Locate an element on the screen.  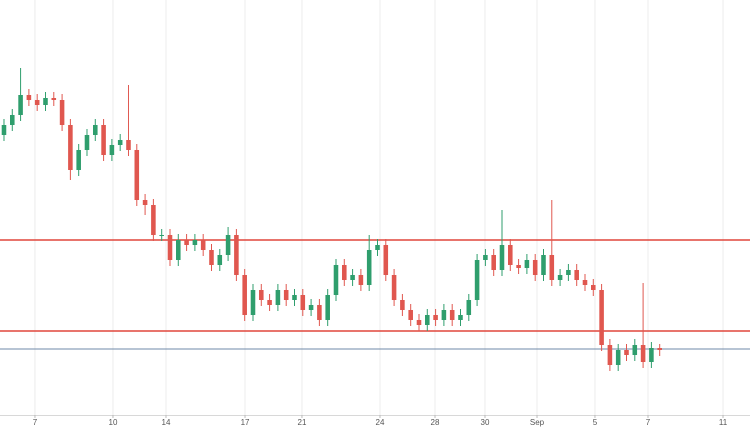
x-tick-label: 11 is located at coordinates (723, 422).